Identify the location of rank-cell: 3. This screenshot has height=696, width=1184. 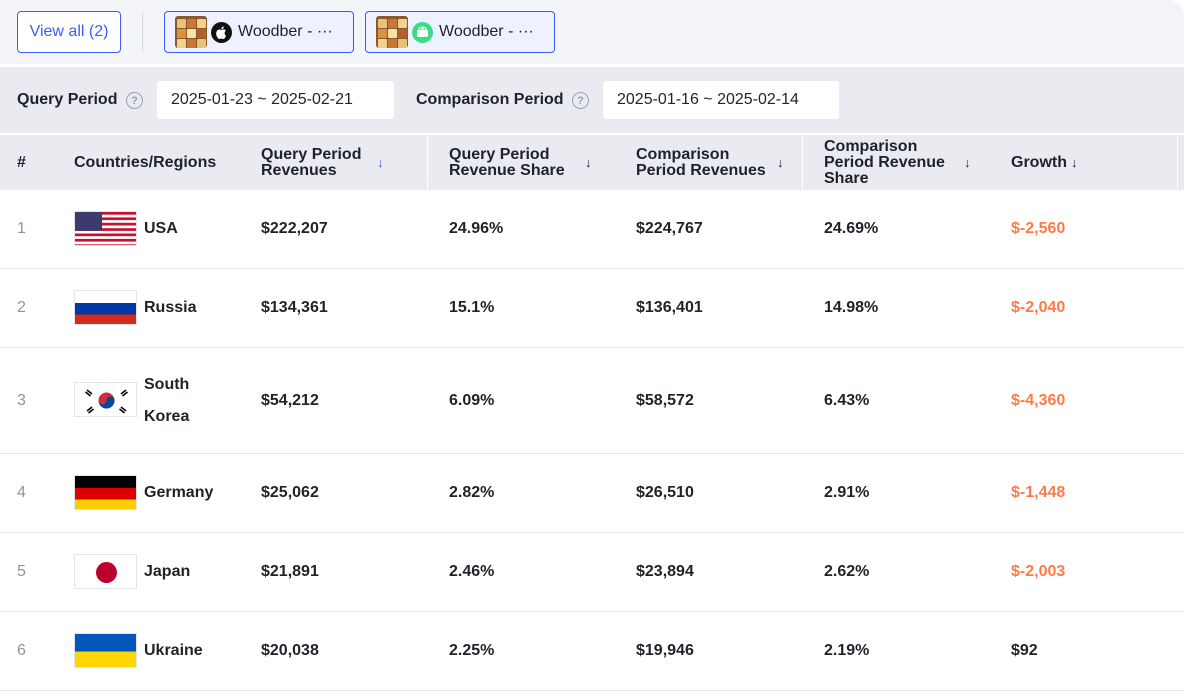
(21, 400).